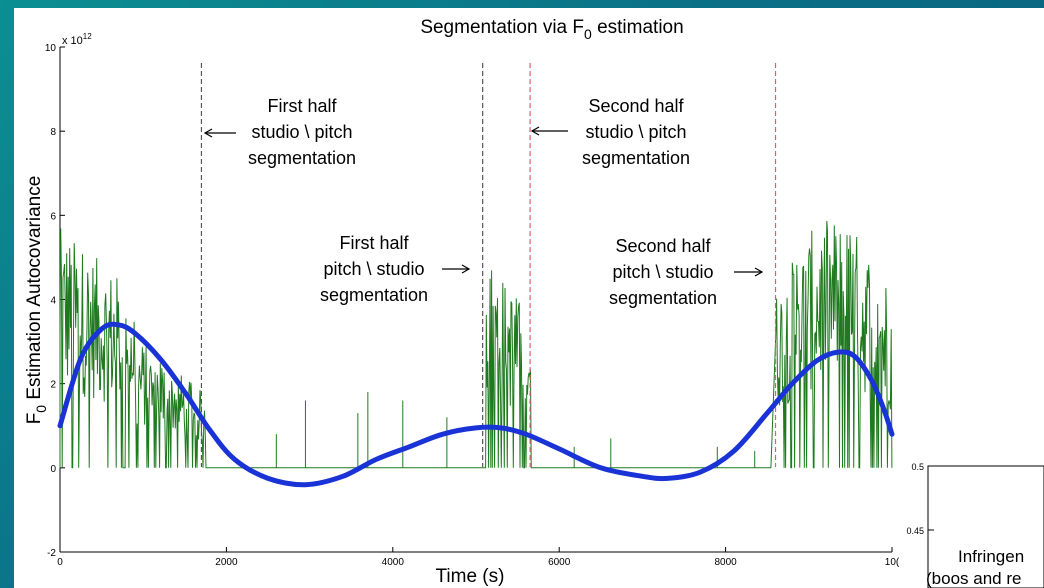 This screenshot has width=1044, height=588. Describe the element at coordinates (917, 467) in the screenshot. I see `inset-y-tick-label: 0.5` at that location.